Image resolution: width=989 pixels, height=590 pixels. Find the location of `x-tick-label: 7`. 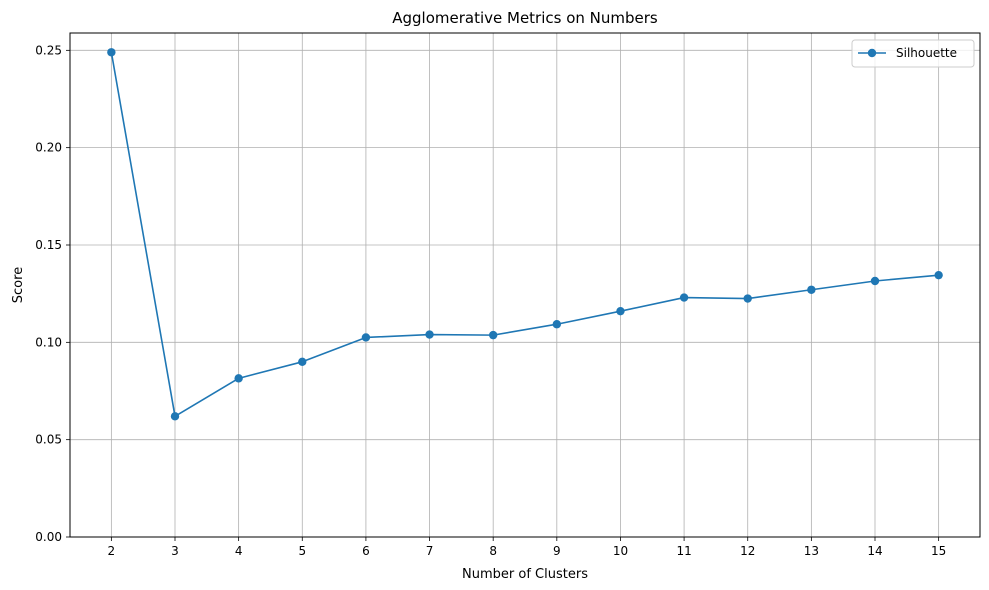

x-tick-label: 7 is located at coordinates (430, 551).